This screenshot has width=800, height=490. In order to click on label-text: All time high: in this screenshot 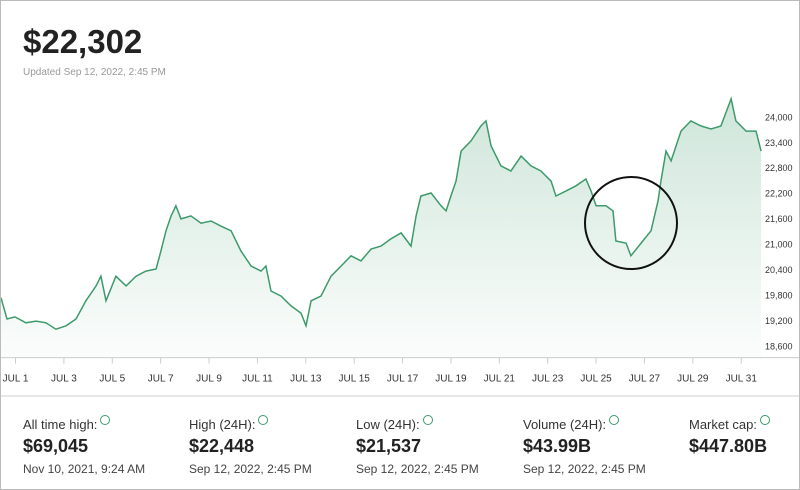, I will do `click(60, 424)`.